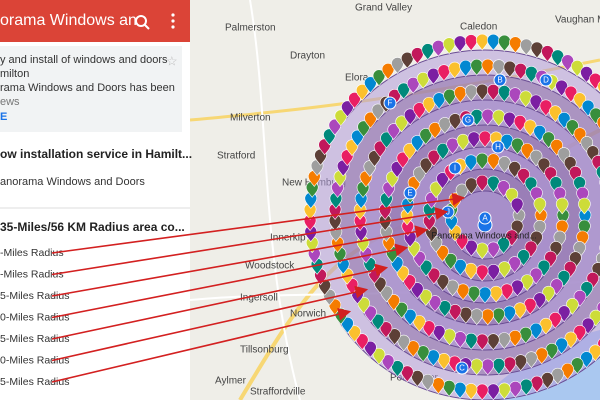 The height and width of the screenshot is (405, 600). What do you see at coordinates (498, 147) in the screenshot?
I see `marker-letter: H` at bounding box center [498, 147].